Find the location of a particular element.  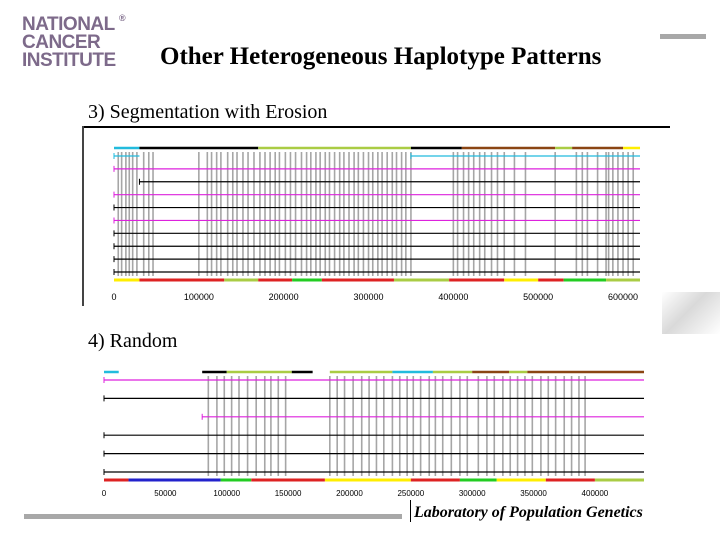

x-tick-label: 100000 is located at coordinates (199, 297).